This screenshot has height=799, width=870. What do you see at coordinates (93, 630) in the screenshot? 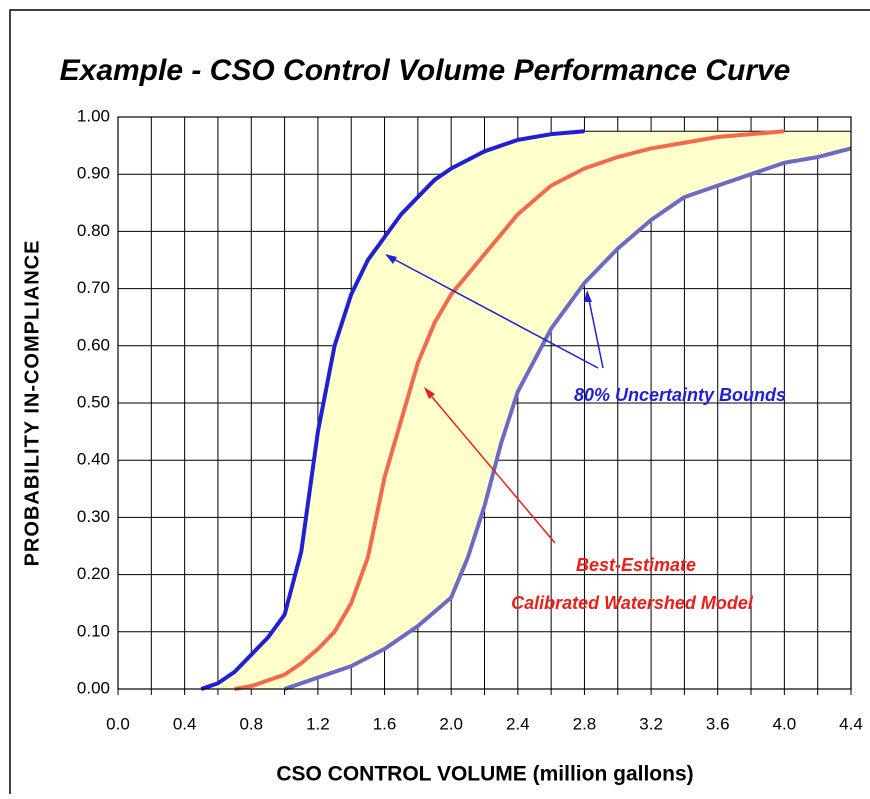
I see `y-tick-label: 0.10` at bounding box center [93, 630].